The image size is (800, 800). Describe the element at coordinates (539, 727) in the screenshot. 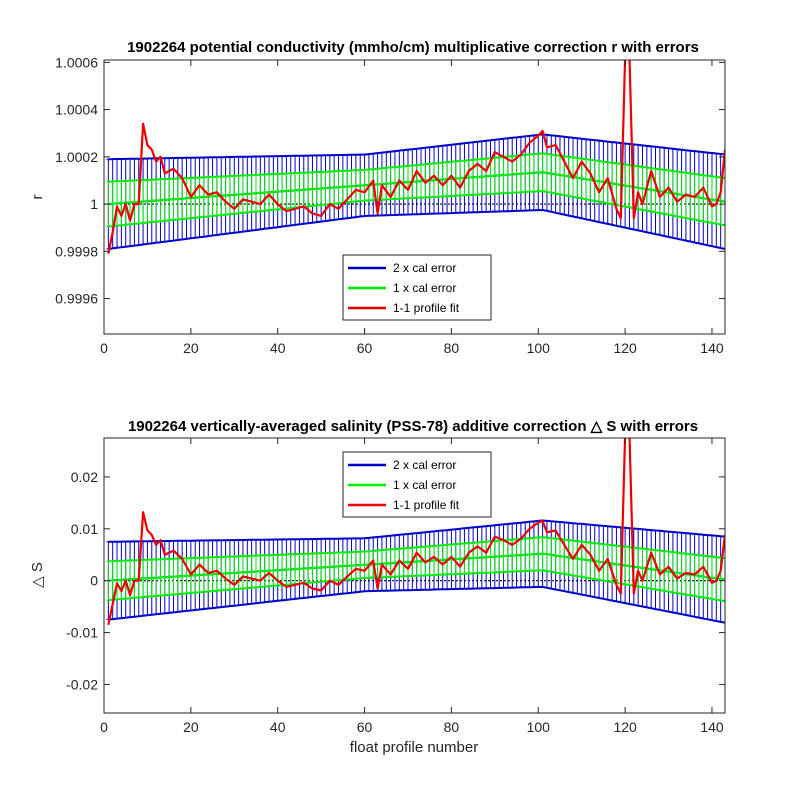

I see `bottom-x-tick-label: 100` at that location.